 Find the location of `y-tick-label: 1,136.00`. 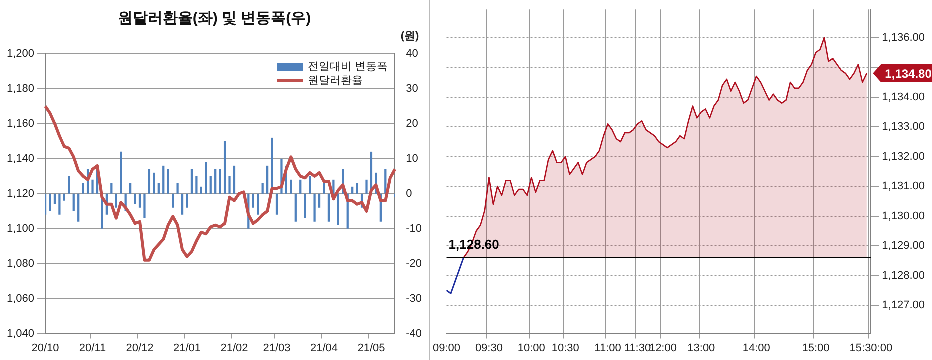

y-tick-label: 1,136.00 is located at coordinates (904, 38).